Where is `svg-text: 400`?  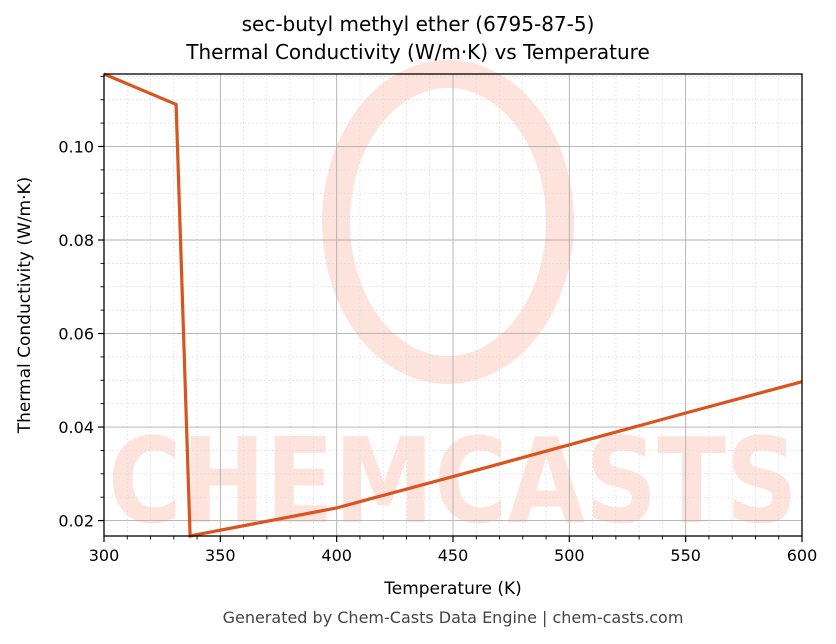 svg-text: 400 is located at coordinates (336, 555).